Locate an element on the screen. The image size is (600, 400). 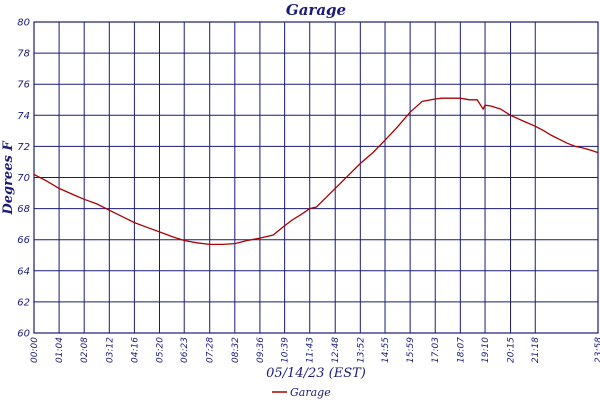
x-tick-label: 05:20 is located at coordinates (161, 350).